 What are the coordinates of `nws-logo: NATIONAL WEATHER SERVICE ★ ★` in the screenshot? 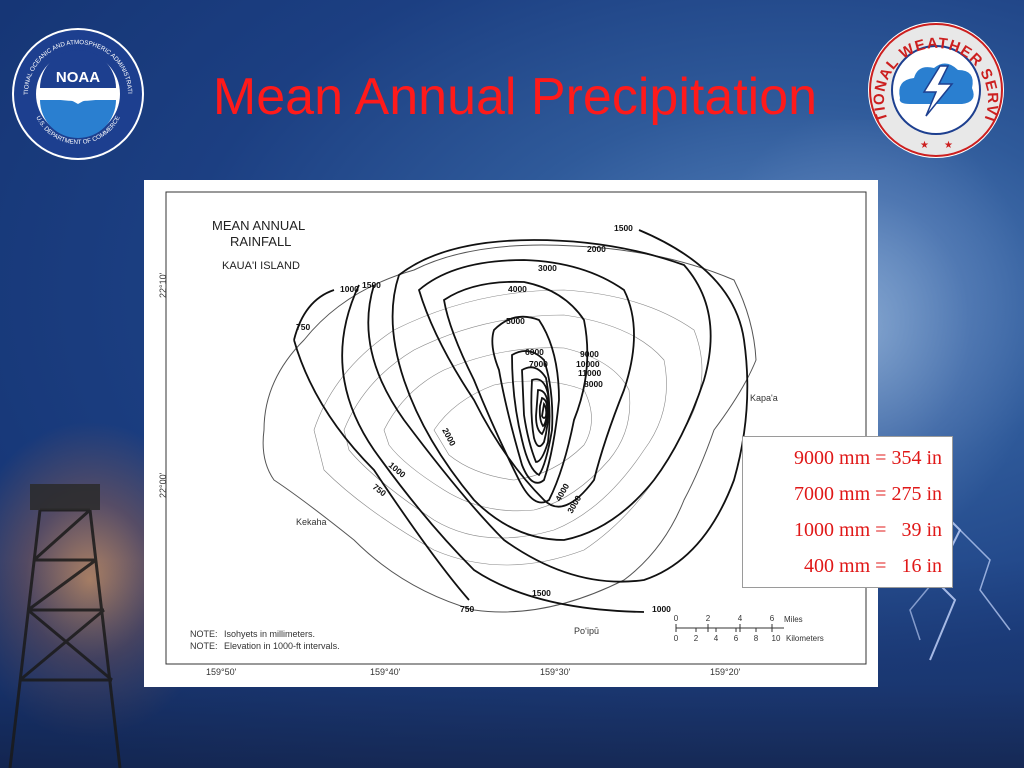 It's located at (935, 89).